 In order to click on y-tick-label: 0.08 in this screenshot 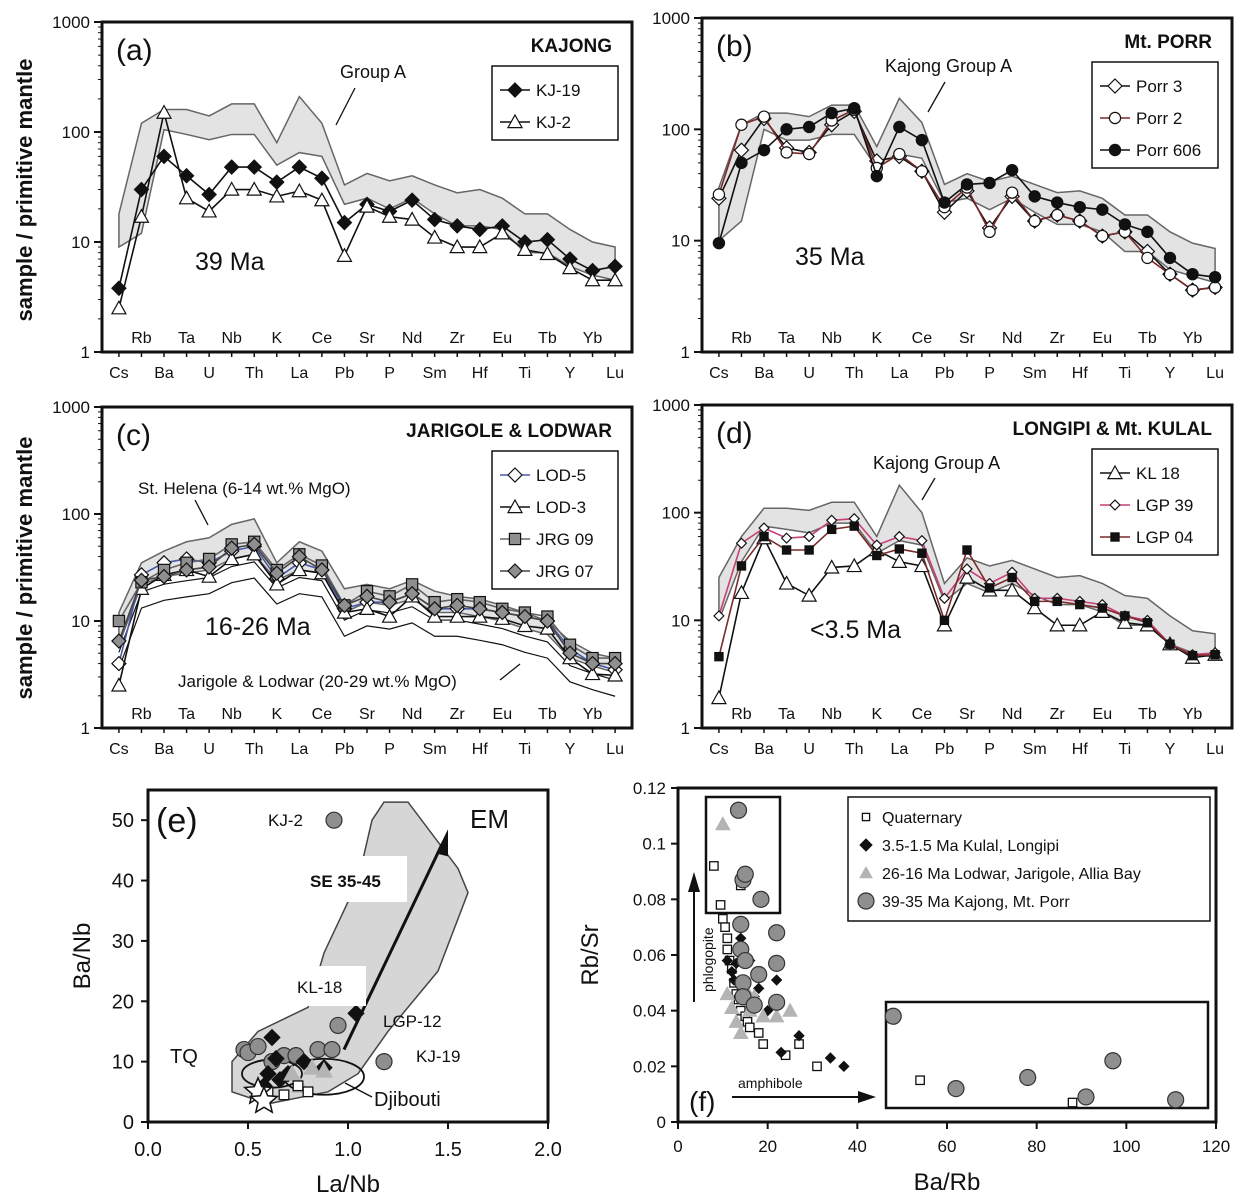, I will do `click(649, 899)`.